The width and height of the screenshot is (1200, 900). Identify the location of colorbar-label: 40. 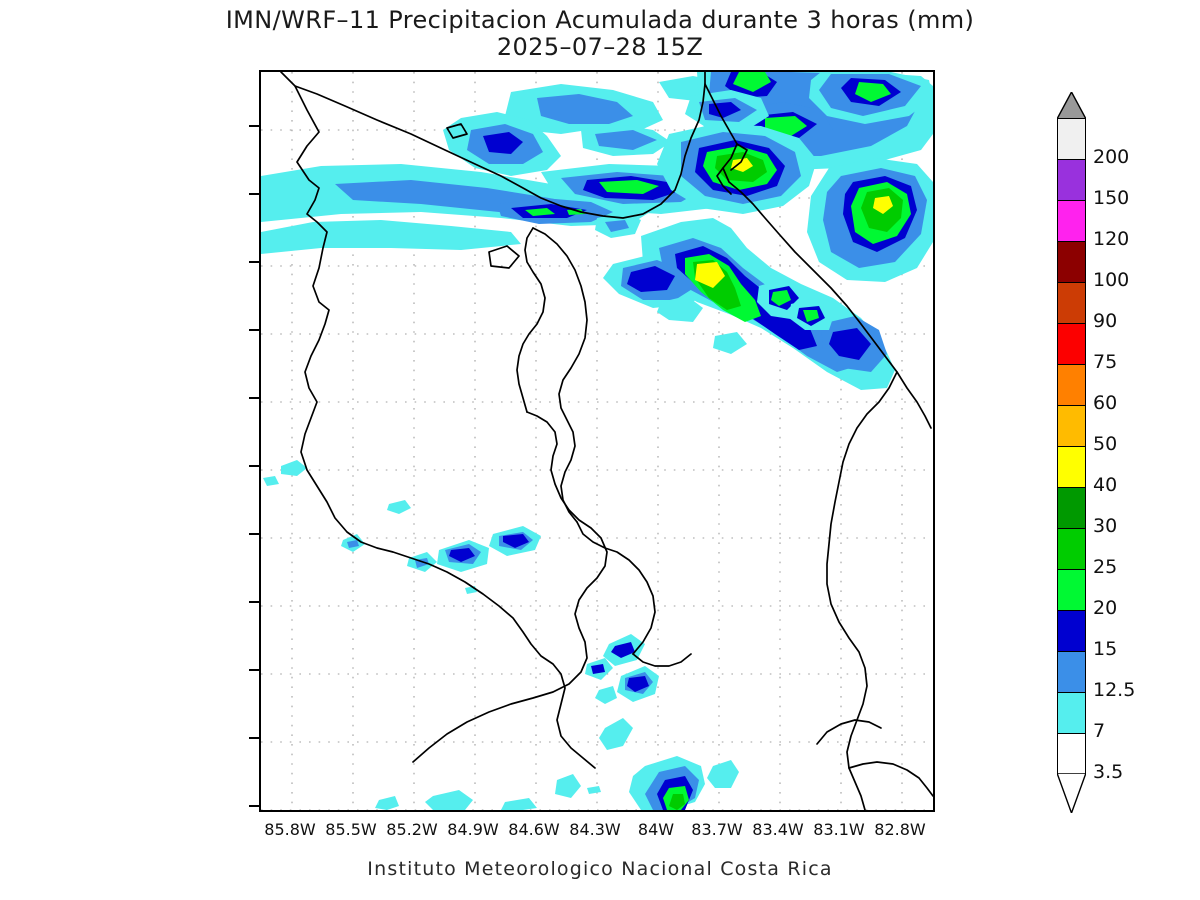
(1105, 485).